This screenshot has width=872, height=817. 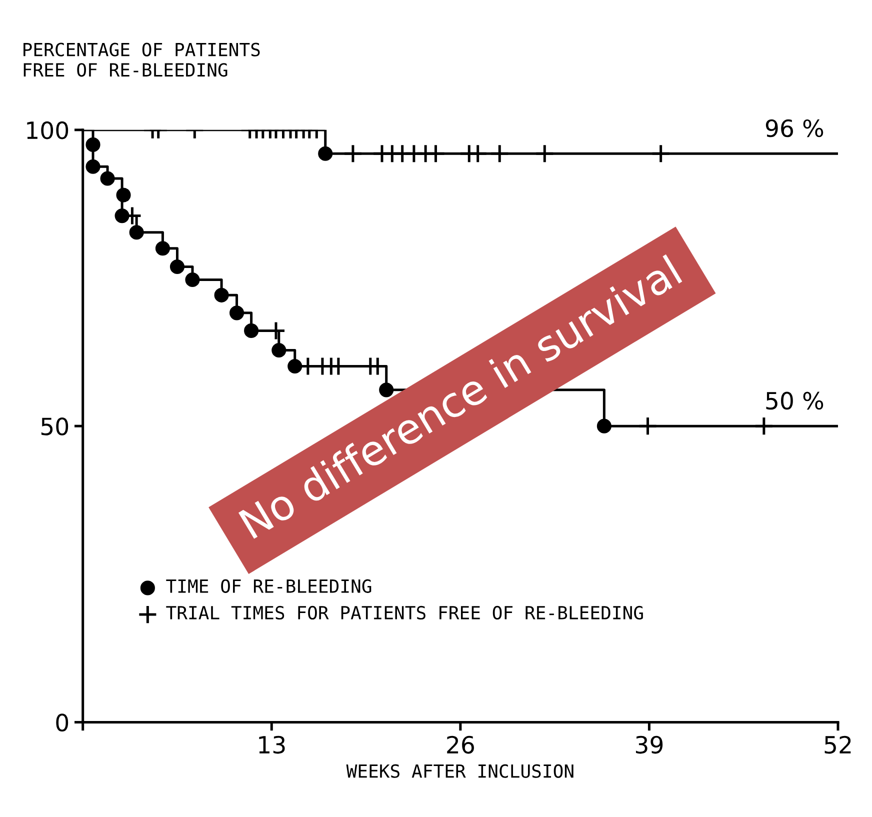 I want to click on y-tick-label: 50, so click(x=54, y=427).